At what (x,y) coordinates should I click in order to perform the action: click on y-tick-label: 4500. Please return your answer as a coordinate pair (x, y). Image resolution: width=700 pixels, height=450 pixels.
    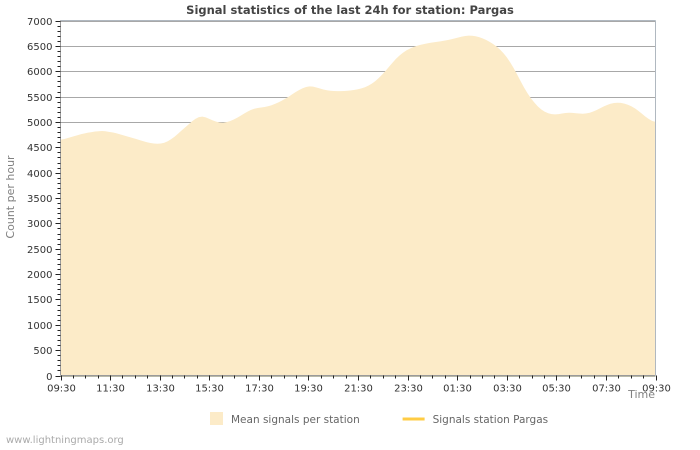
    Looking at the image, I should click on (39, 148).